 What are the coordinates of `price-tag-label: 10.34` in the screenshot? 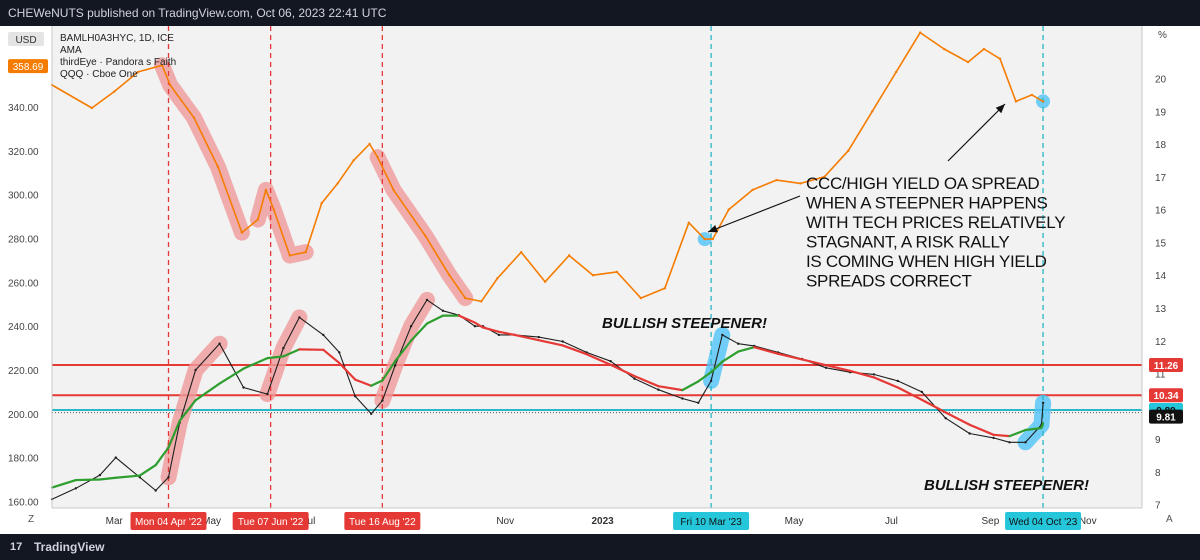 It's located at (1165, 396).